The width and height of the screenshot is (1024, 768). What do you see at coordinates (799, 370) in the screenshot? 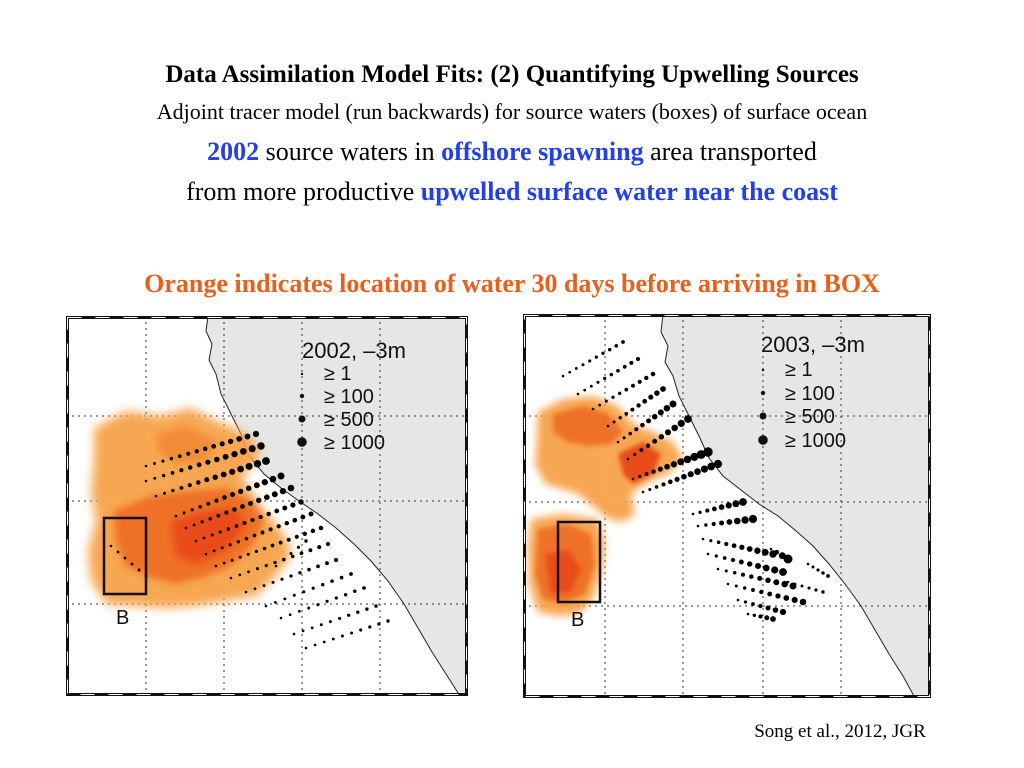
I see `legend-item: ≥ 1` at bounding box center [799, 370].